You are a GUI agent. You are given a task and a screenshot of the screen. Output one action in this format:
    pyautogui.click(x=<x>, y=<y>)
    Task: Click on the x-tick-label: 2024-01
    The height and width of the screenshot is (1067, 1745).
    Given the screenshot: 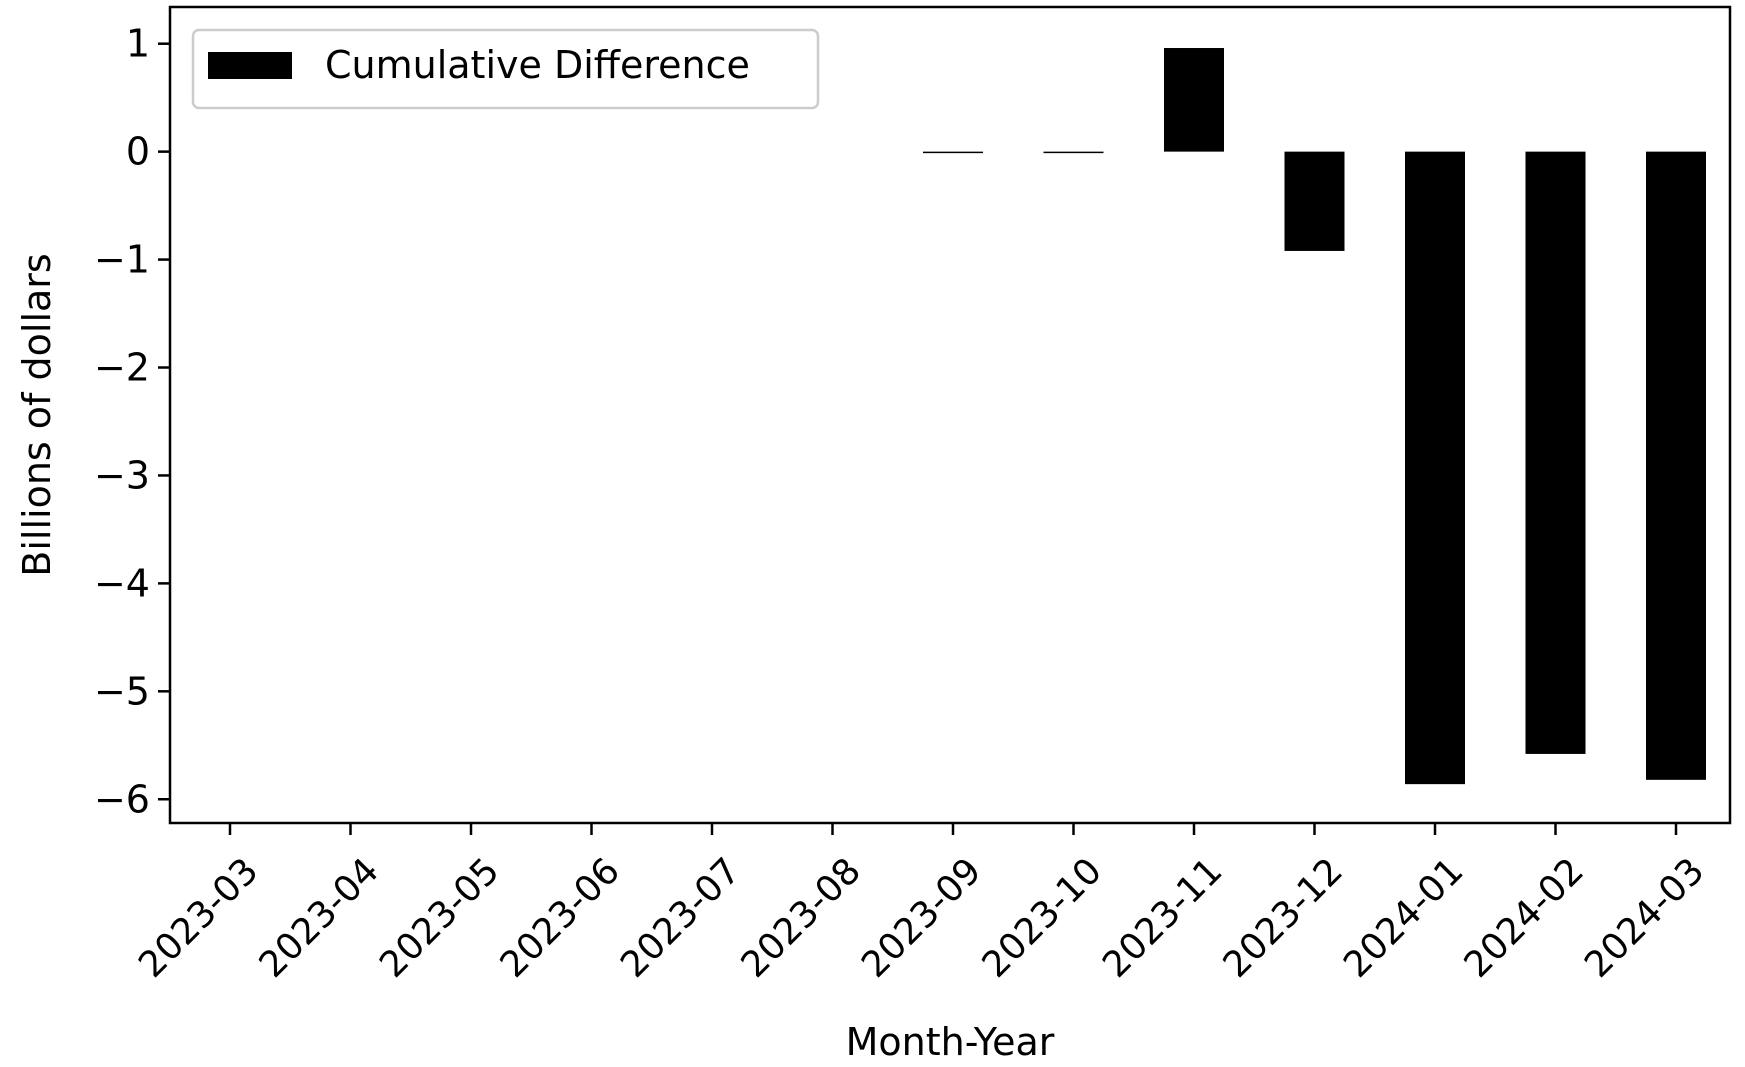 What is the action you would take?
    pyautogui.click(x=1403, y=917)
    